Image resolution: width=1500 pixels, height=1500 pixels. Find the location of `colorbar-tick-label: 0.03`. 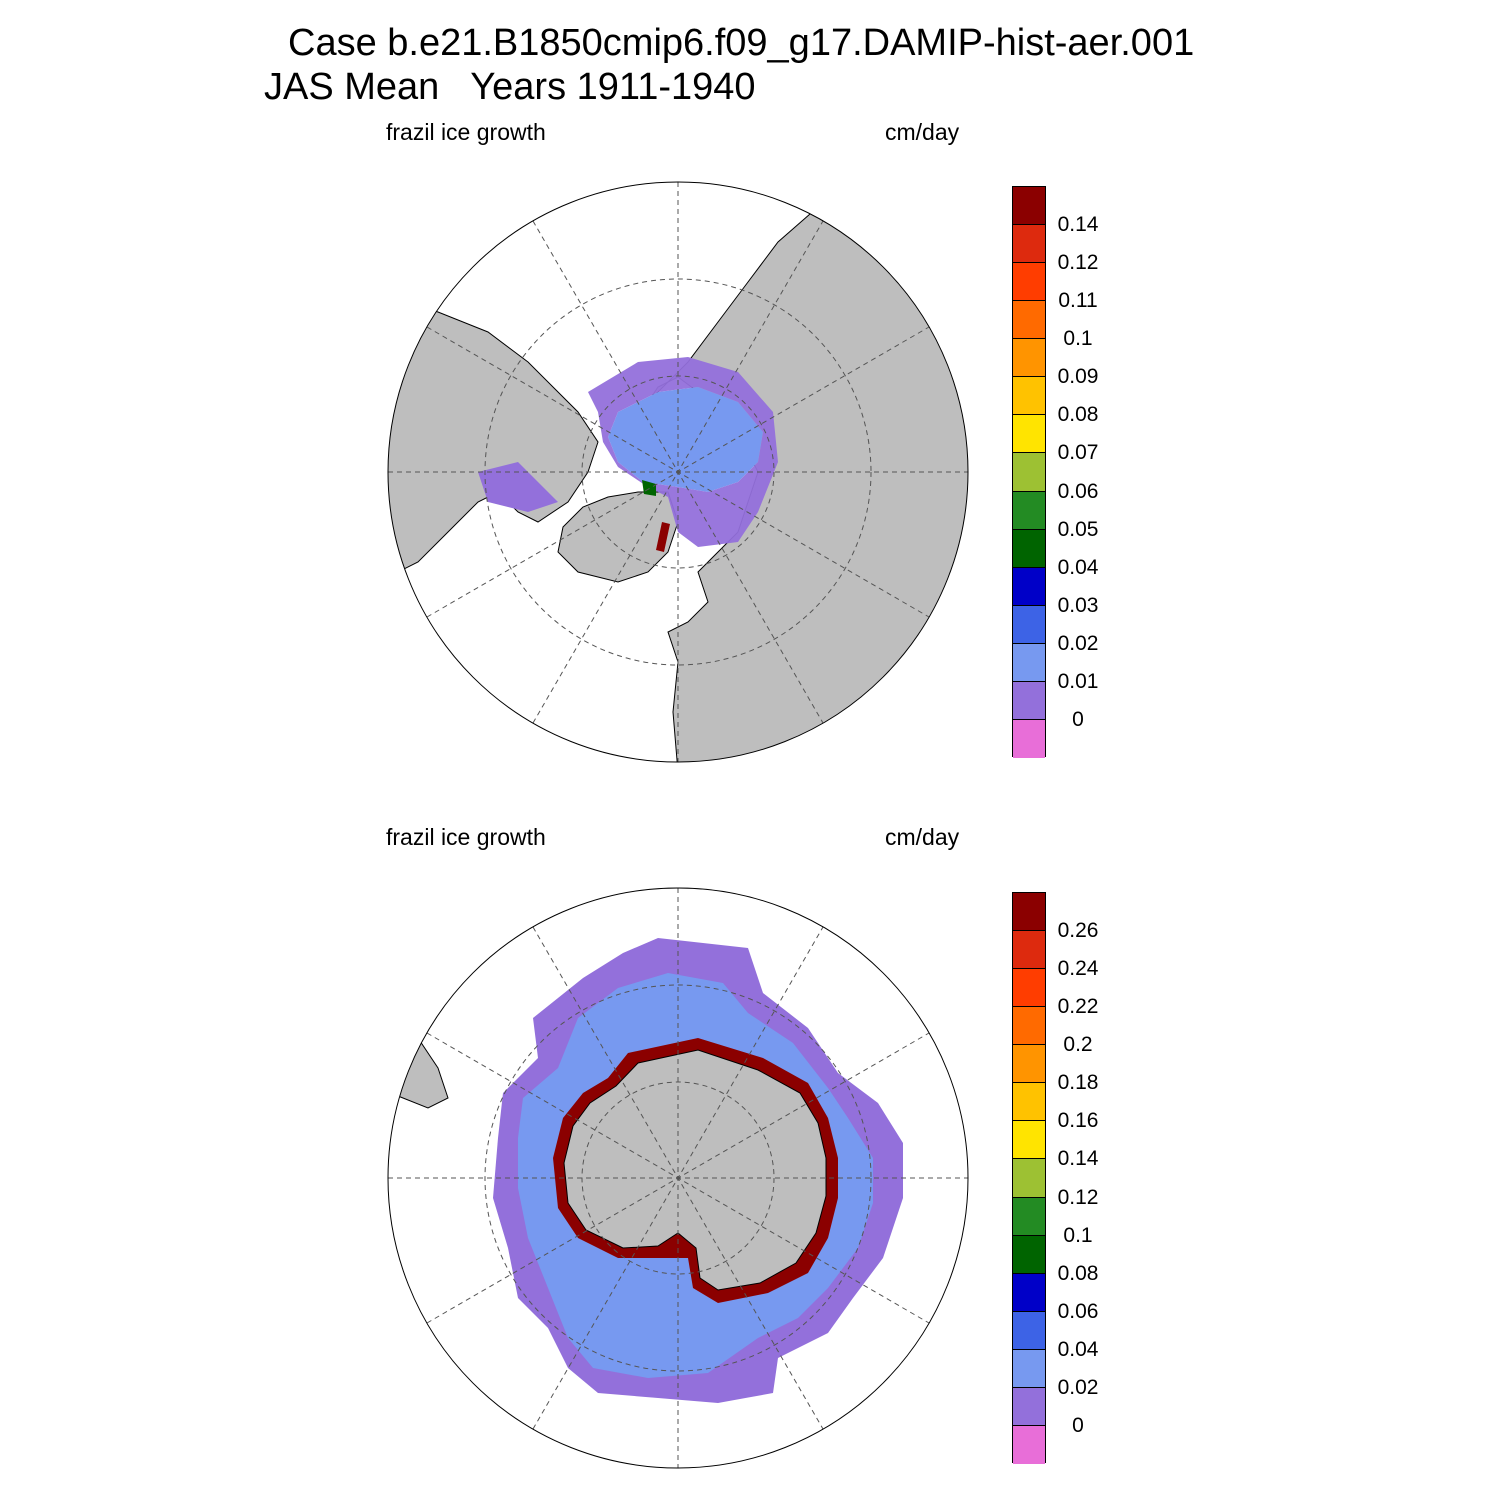

colorbar-tick-label: 0.03 is located at coordinates (1078, 605).